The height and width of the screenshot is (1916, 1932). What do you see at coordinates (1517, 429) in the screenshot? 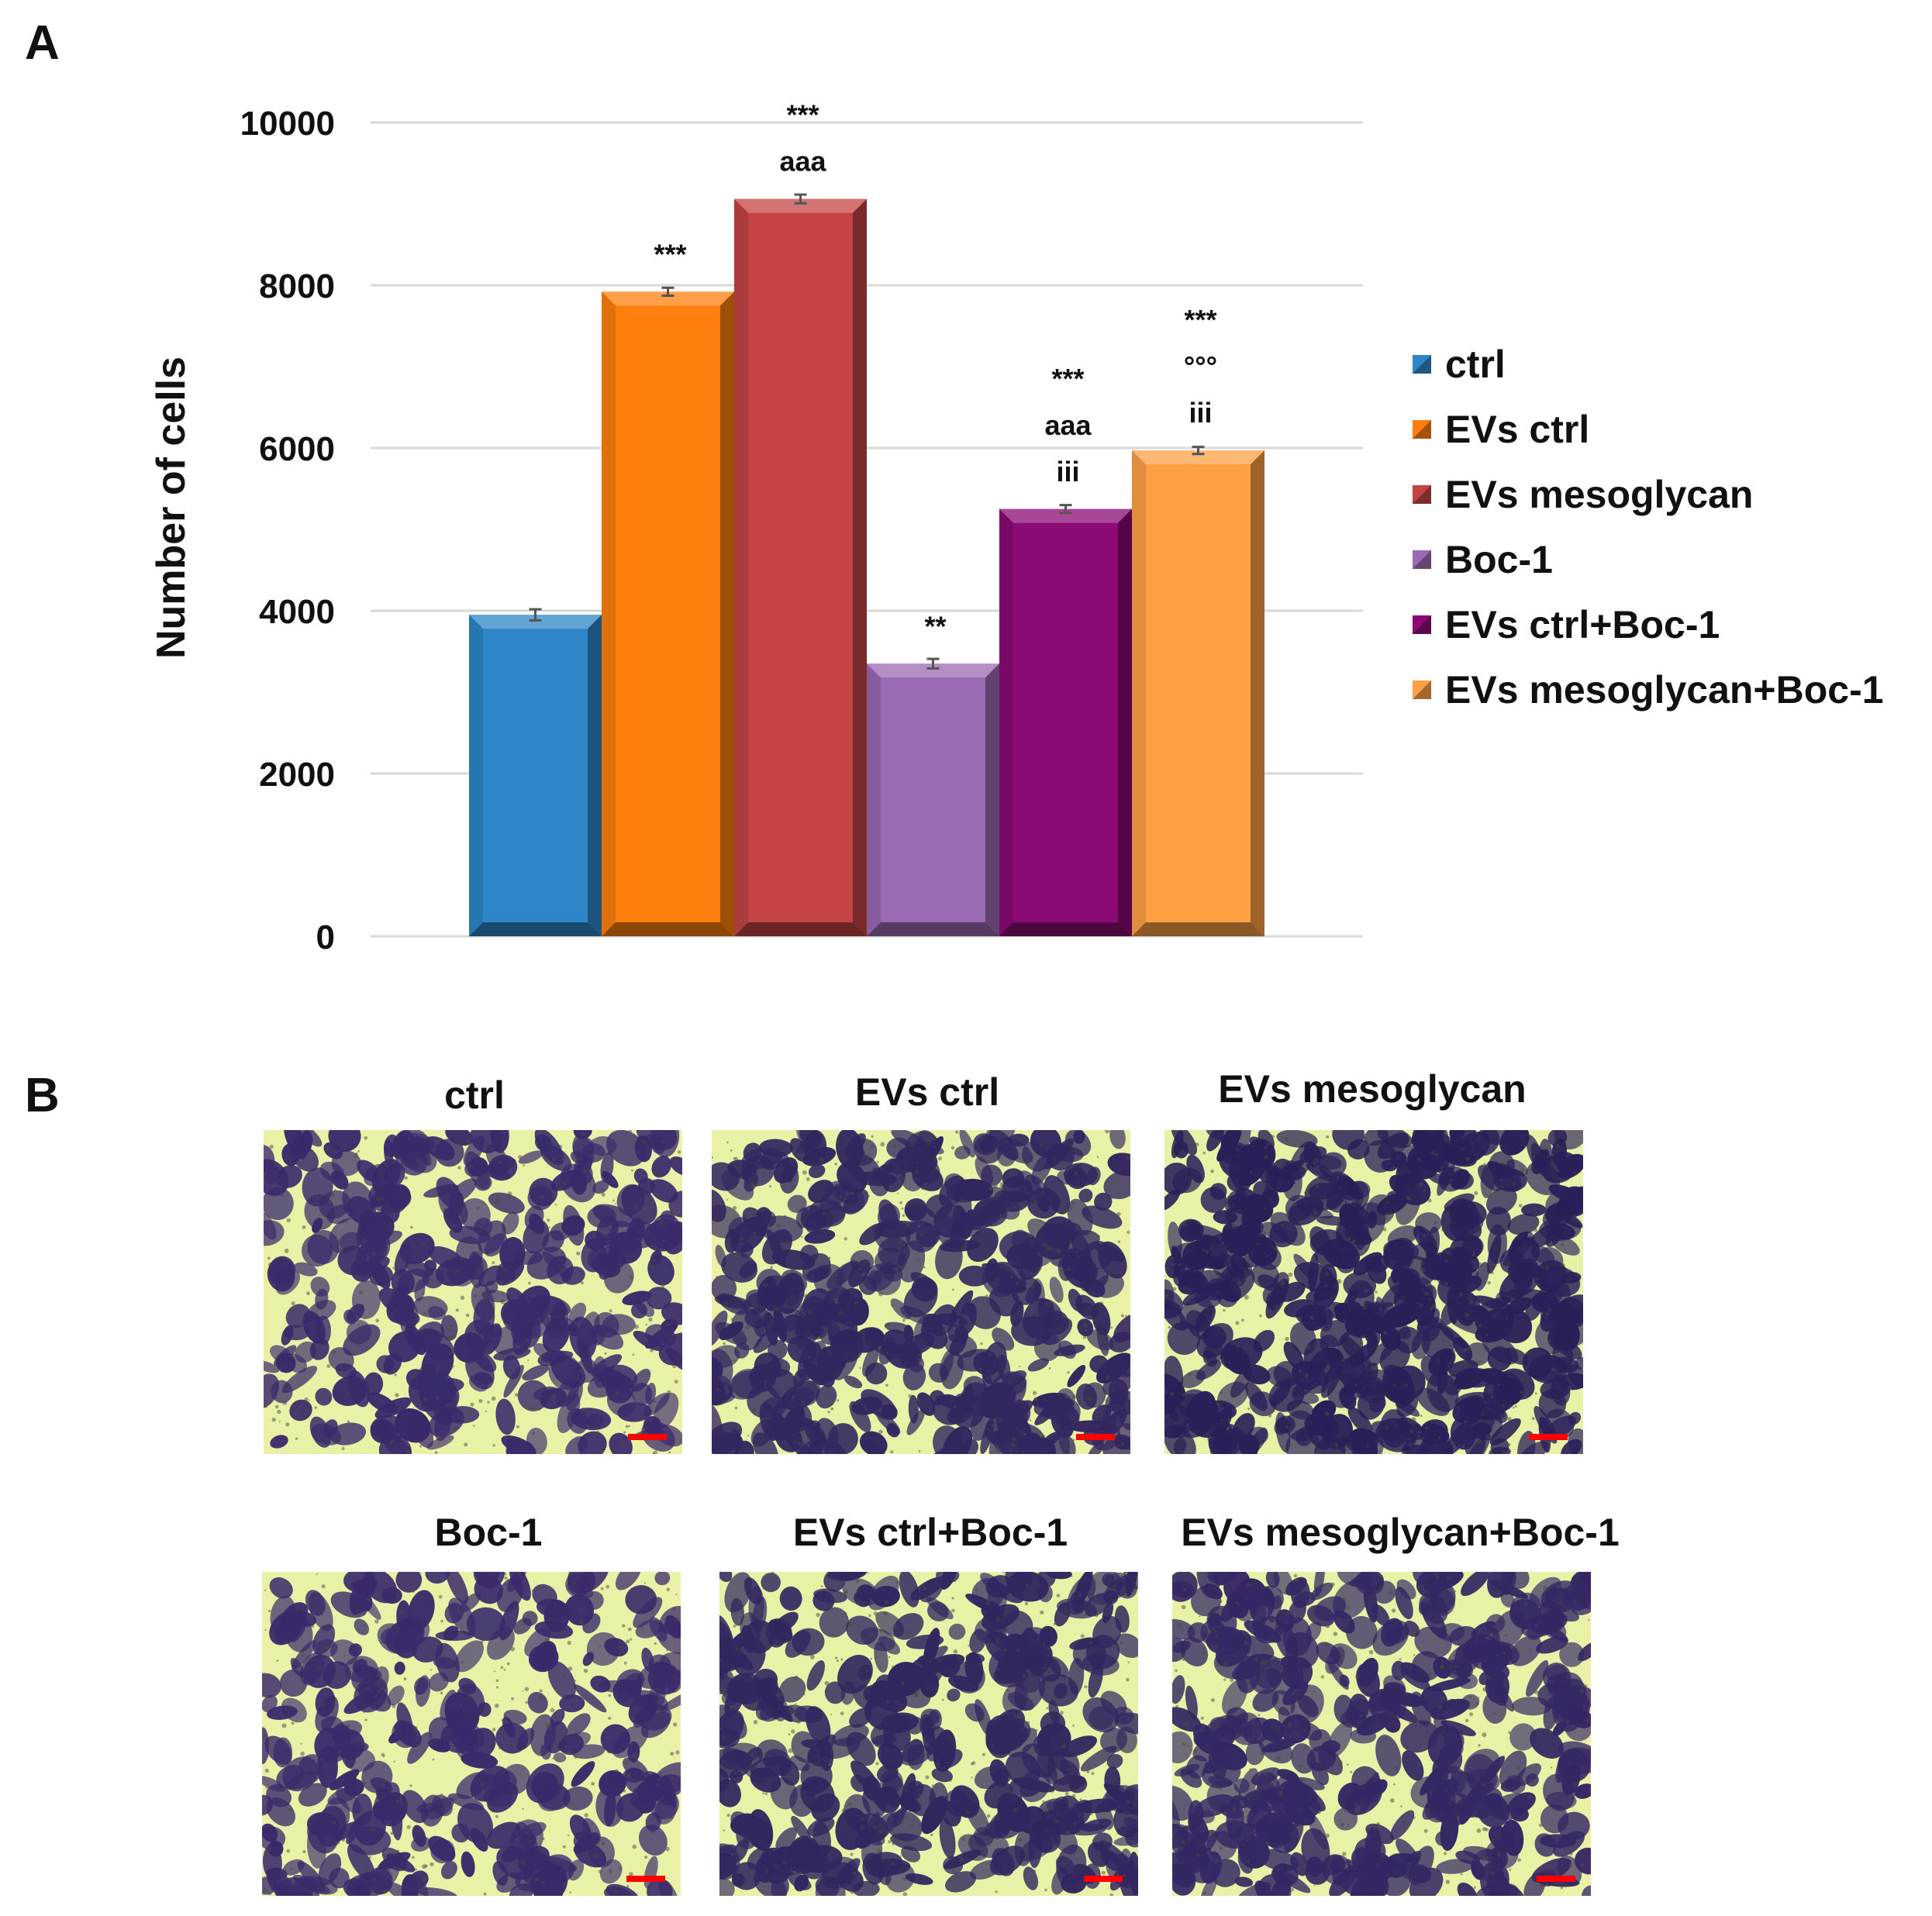
I see `legend-label: EVs ctrl` at bounding box center [1517, 429].